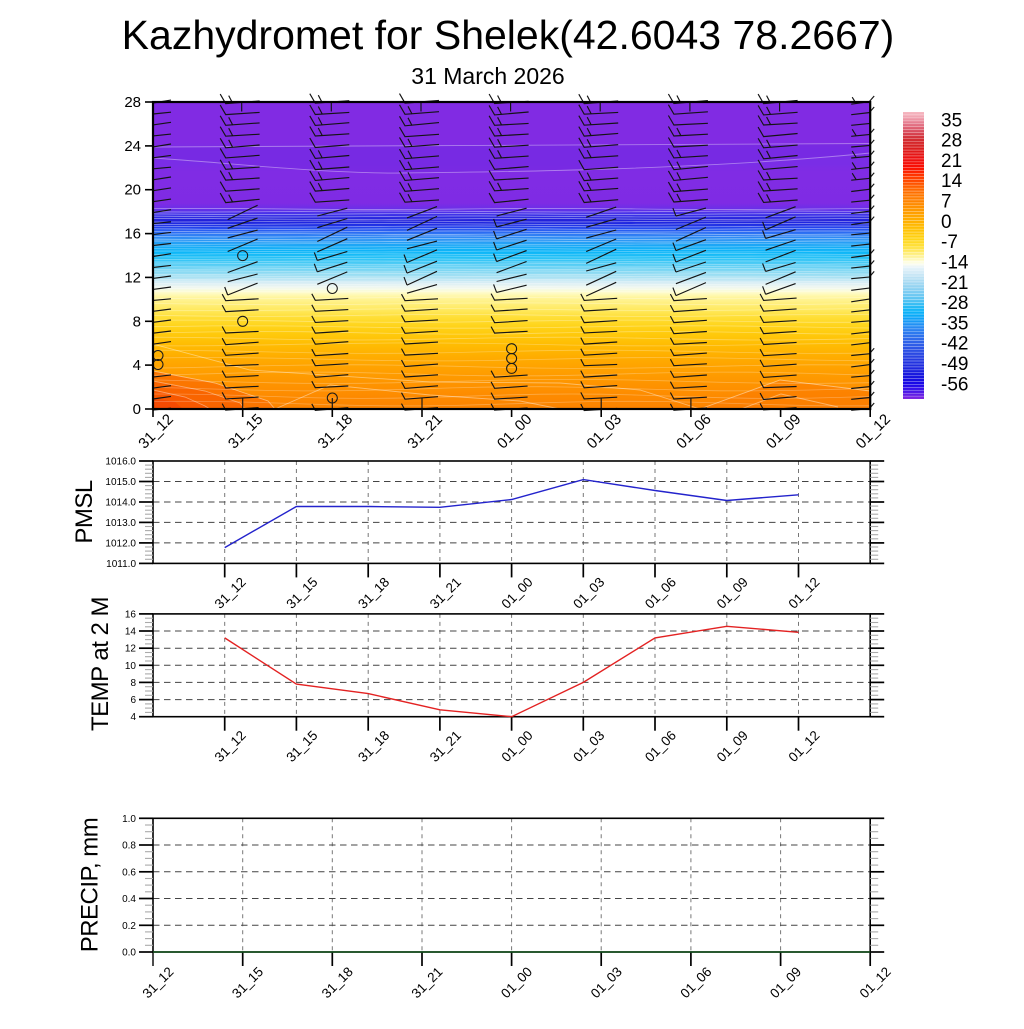 This screenshot has width=1024, height=1029. I want to click on svg-text: TEMP at 2 M, so click(100, 664).